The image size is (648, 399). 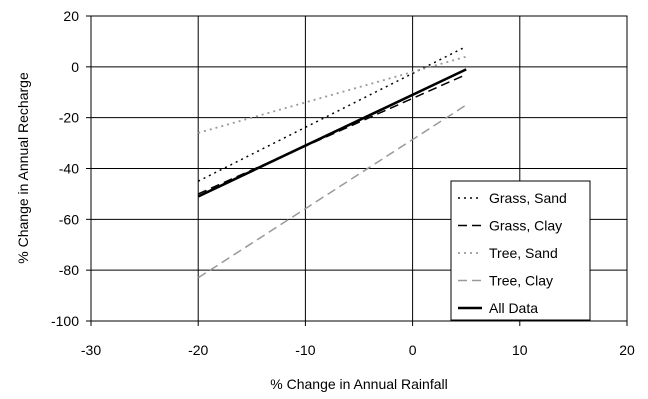 What do you see at coordinates (305, 350) in the screenshot?
I see `x-tick-label-2: -10` at bounding box center [305, 350].